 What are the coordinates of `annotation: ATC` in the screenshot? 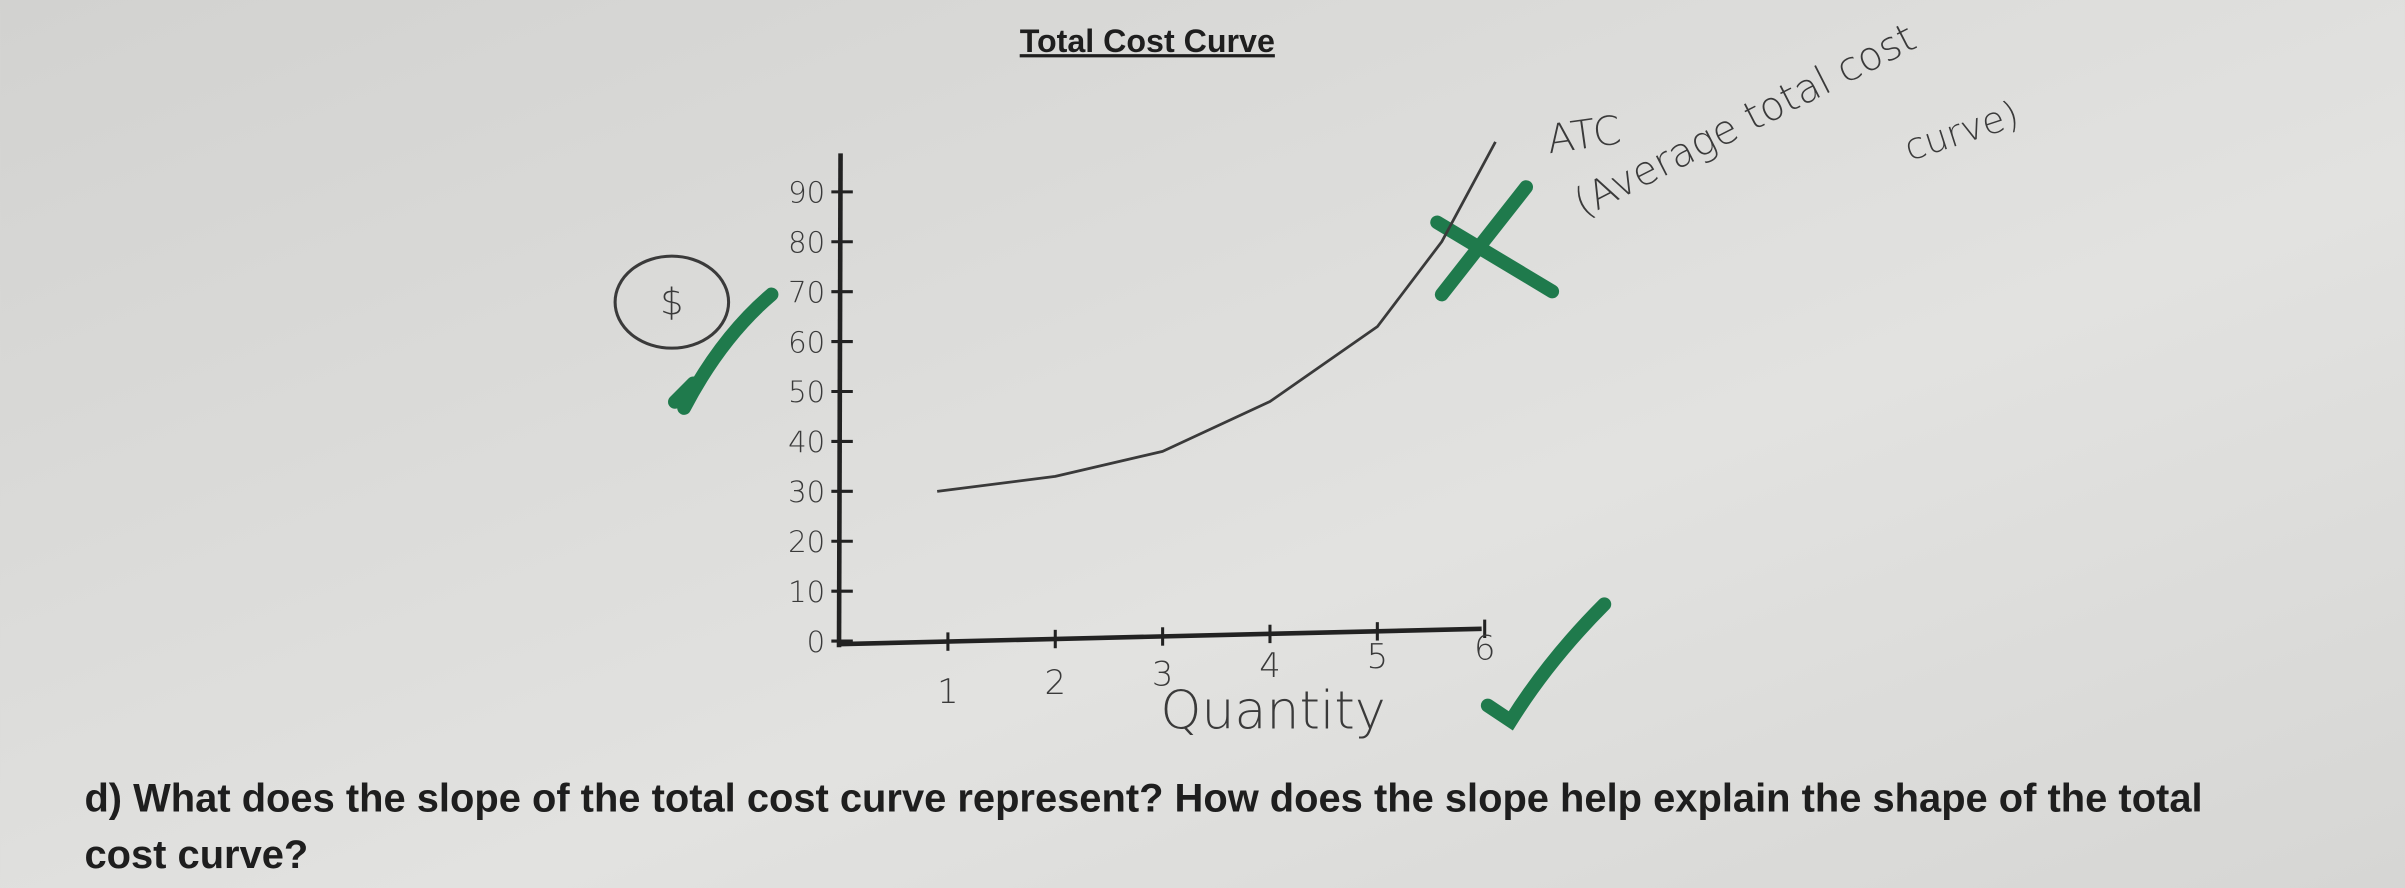 It's located at (1584, 135).